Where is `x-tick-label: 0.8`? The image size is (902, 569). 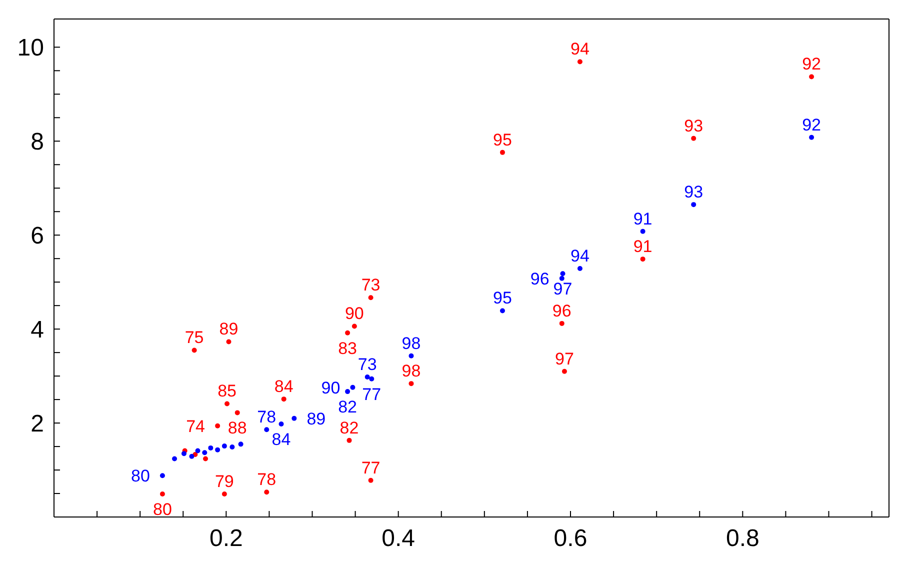 x-tick-label: 0.8 is located at coordinates (743, 538).